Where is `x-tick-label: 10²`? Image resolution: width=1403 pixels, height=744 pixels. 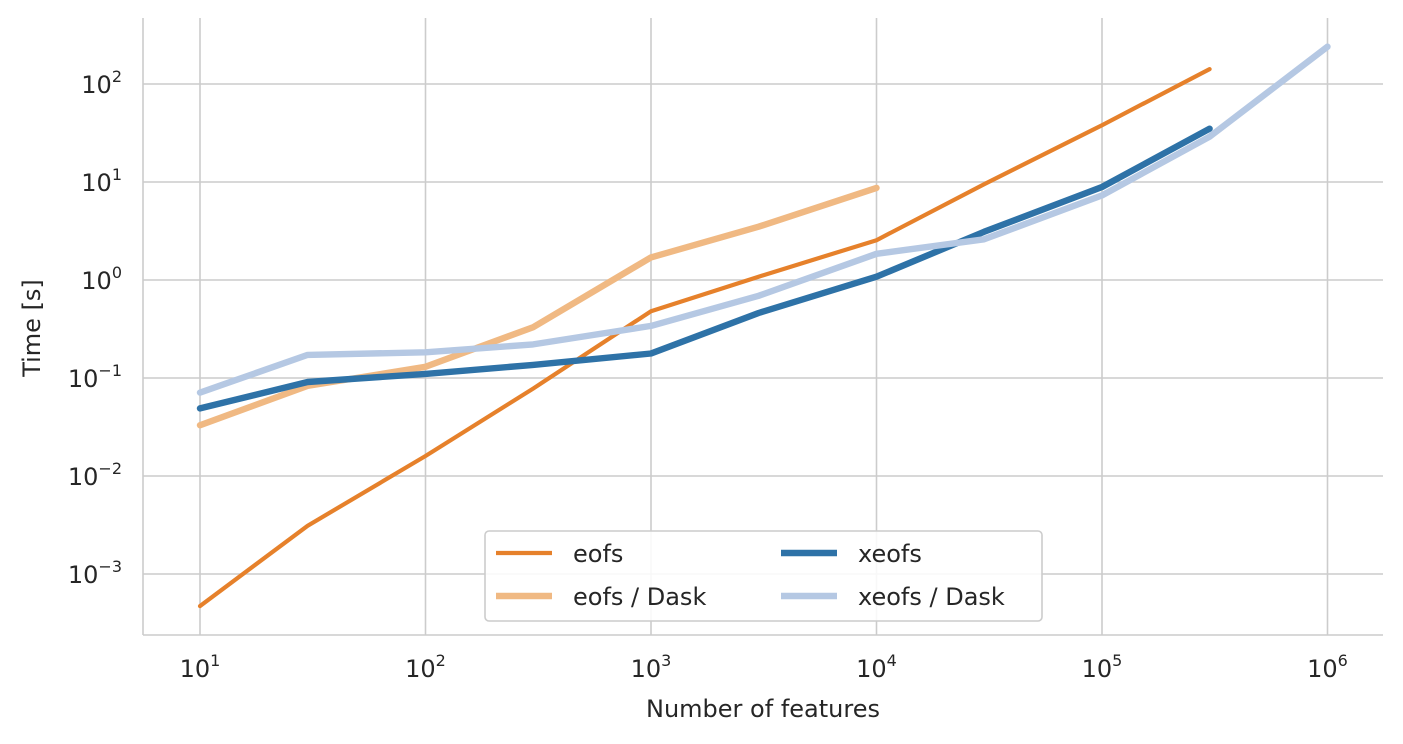
x-tick-label: 10² is located at coordinates (425, 667).